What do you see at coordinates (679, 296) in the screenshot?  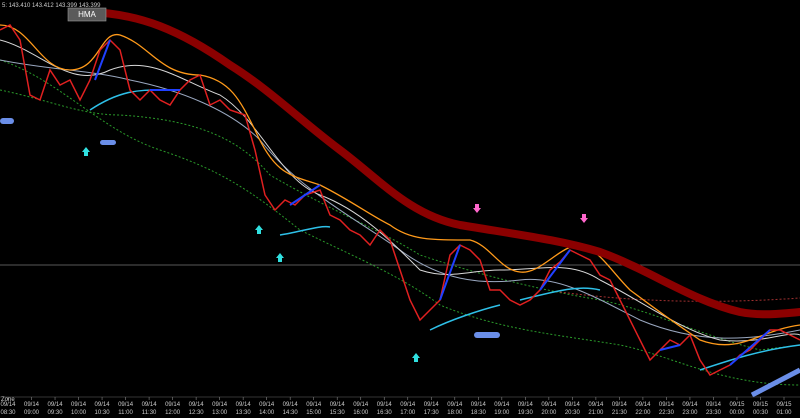 I see `upper-band` at bounding box center [679, 296].